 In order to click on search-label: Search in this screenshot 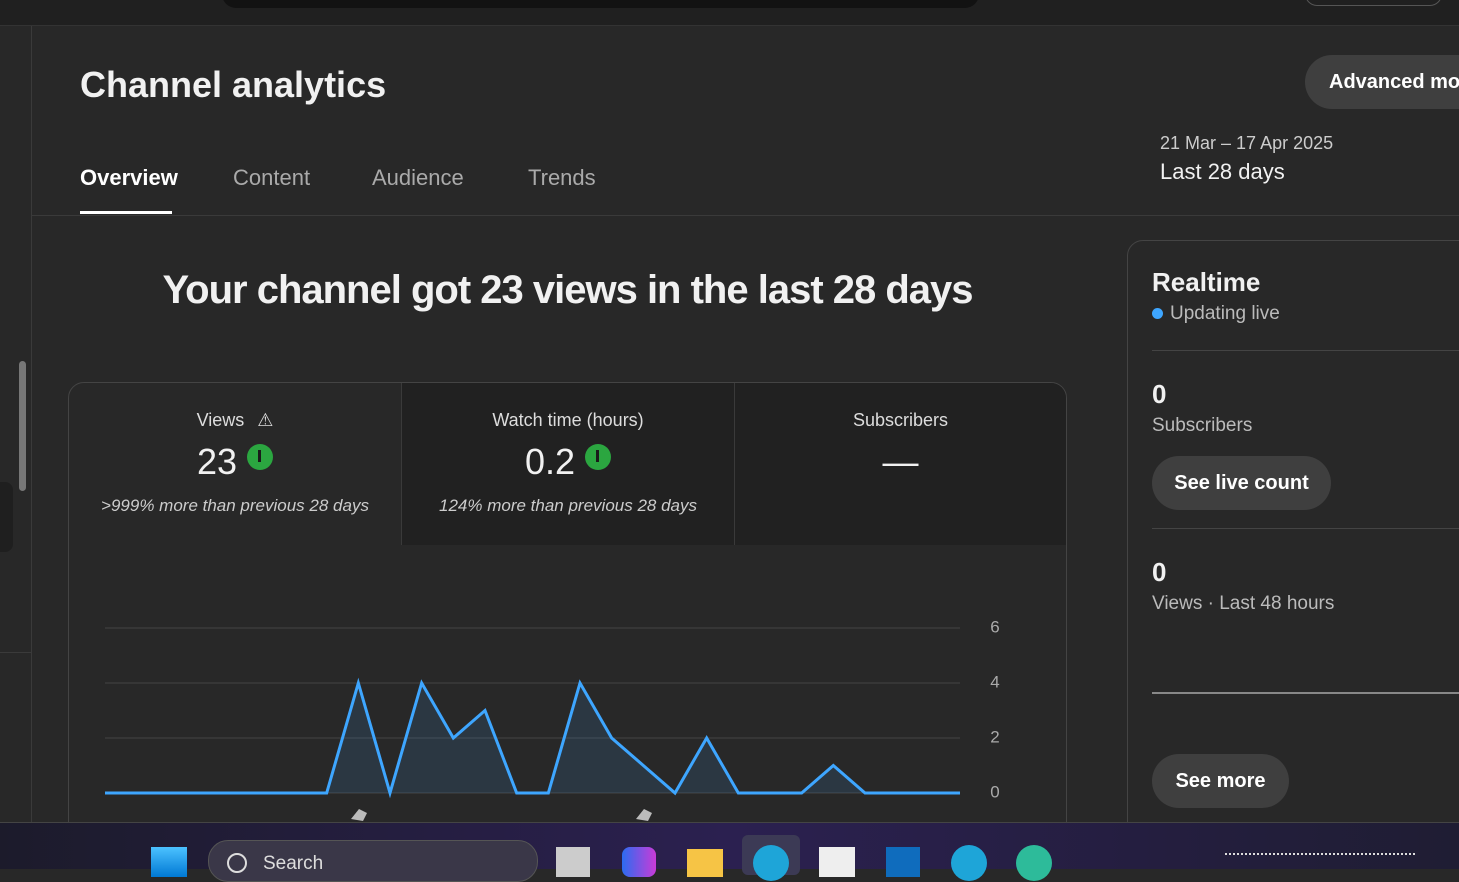, I will do `click(293, 863)`.